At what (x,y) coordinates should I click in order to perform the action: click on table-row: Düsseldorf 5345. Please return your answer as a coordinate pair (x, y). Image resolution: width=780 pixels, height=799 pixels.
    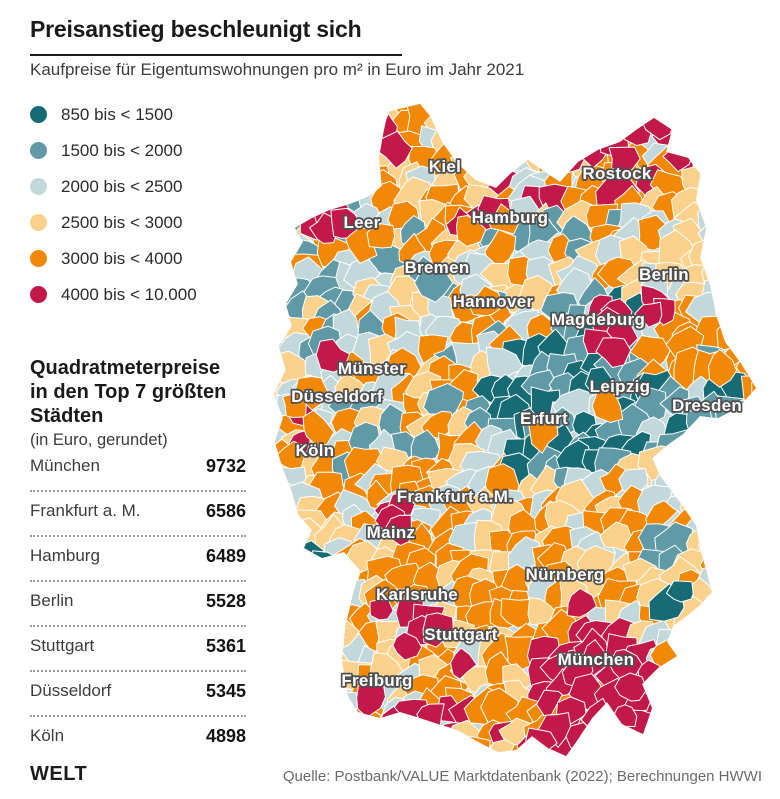
    Looking at the image, I should click on (138, 694).